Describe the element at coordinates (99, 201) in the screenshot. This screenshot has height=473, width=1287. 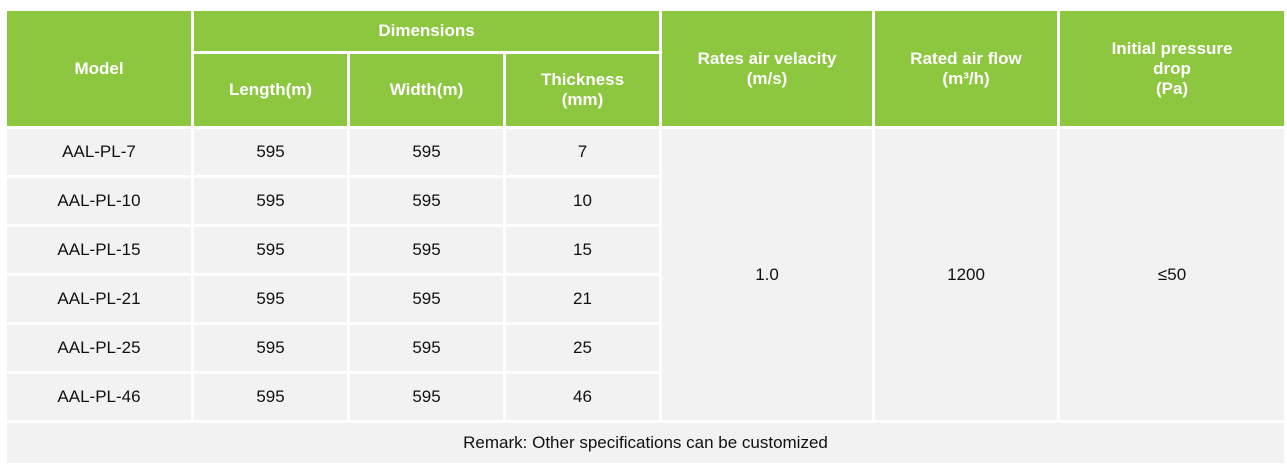
I see `cell-model: AAL-PL-10` at that location.